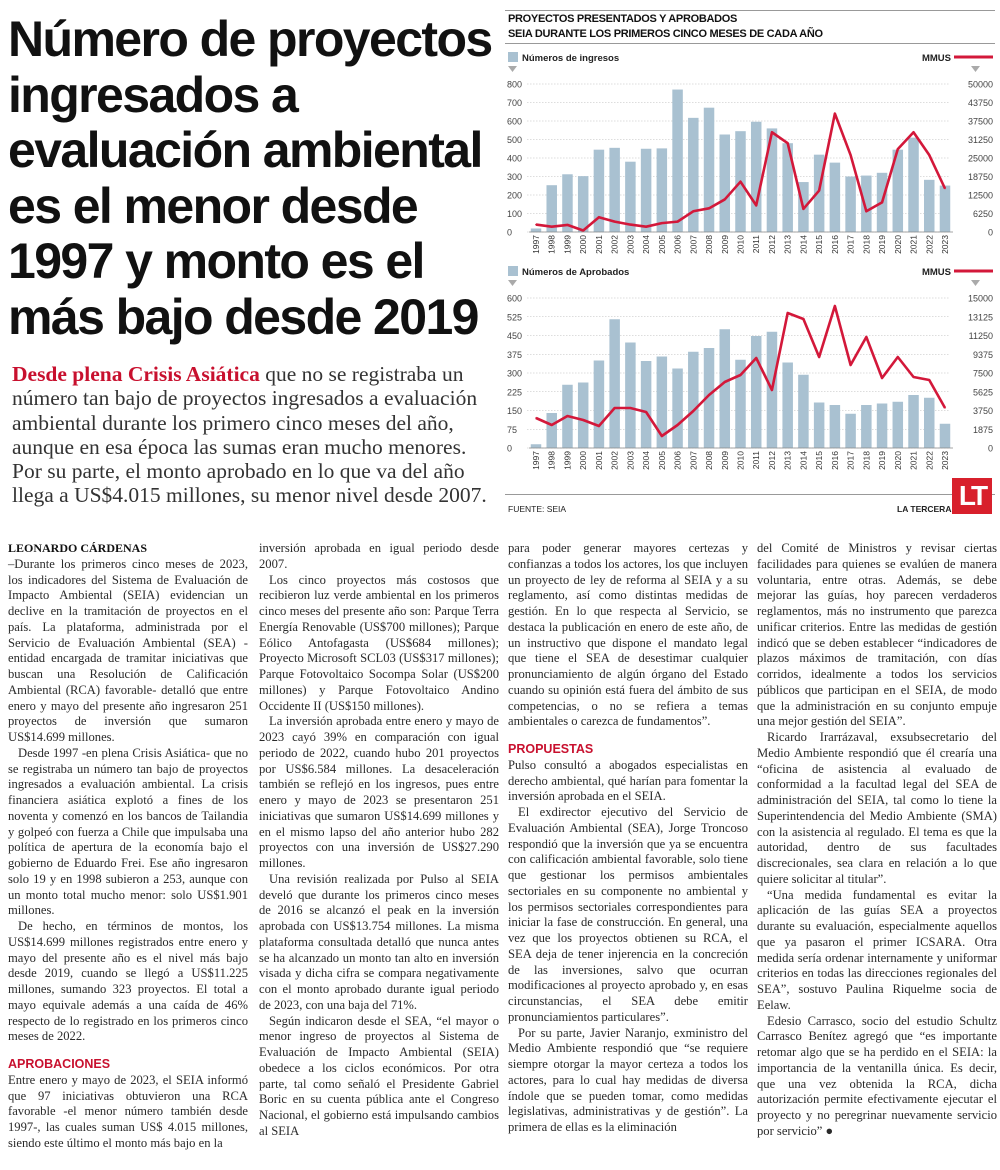 The width and height of the screenshot is (1000, 1170). What do you see at coordinates (740, 460) in the screenshot?
I see `x-tick-label: 2010` at bounding box center [740, 460].